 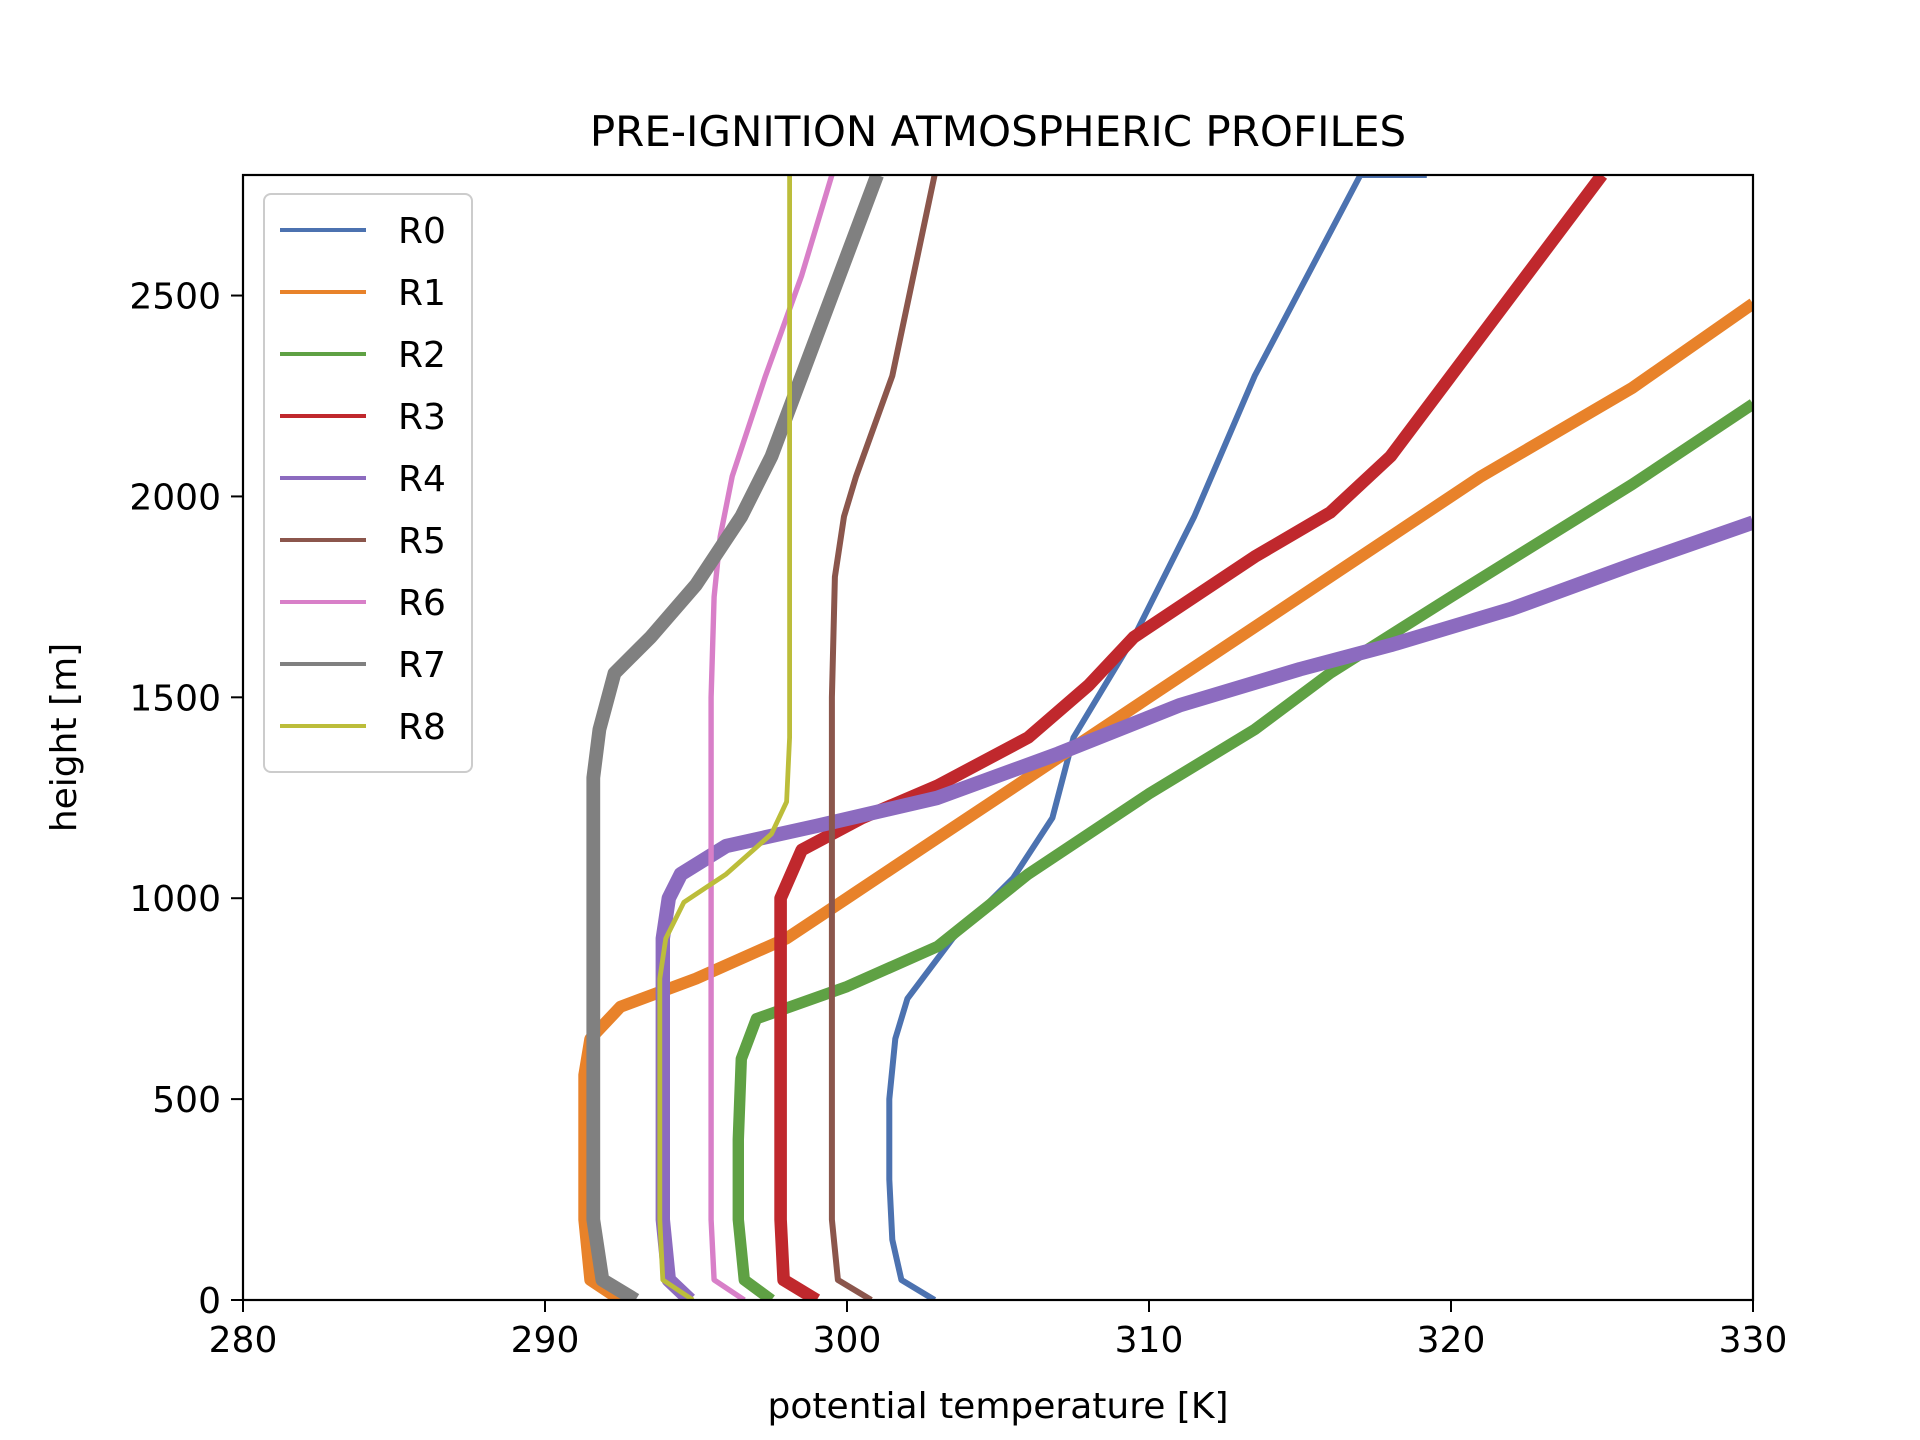 I want to click on series-line-r8, so click(x=724, y=737).